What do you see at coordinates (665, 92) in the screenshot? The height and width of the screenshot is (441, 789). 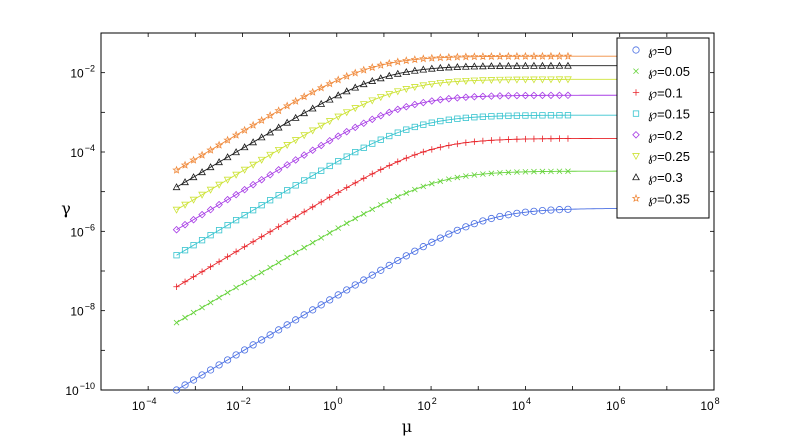 I see `legend-label: ℘=0.1` at bounding box center [665, 92].